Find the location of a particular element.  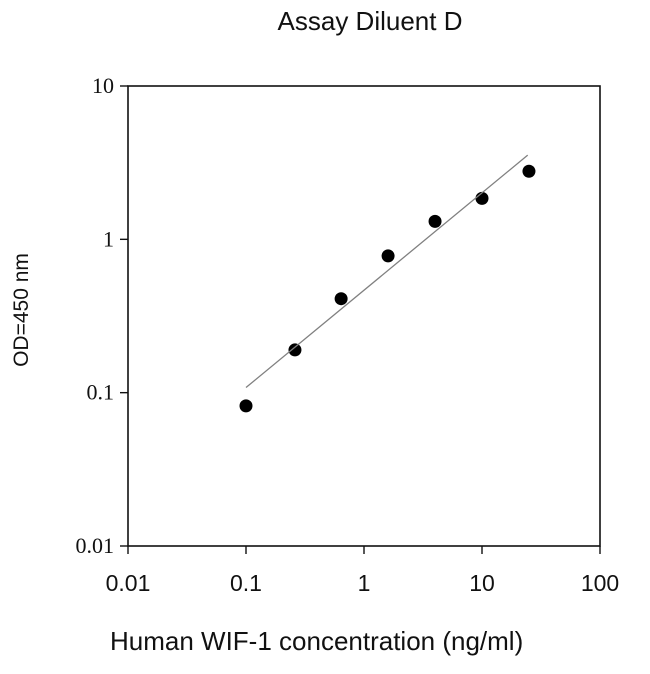

y-tick-label: 0.01 is located at coordinates (95, 545).